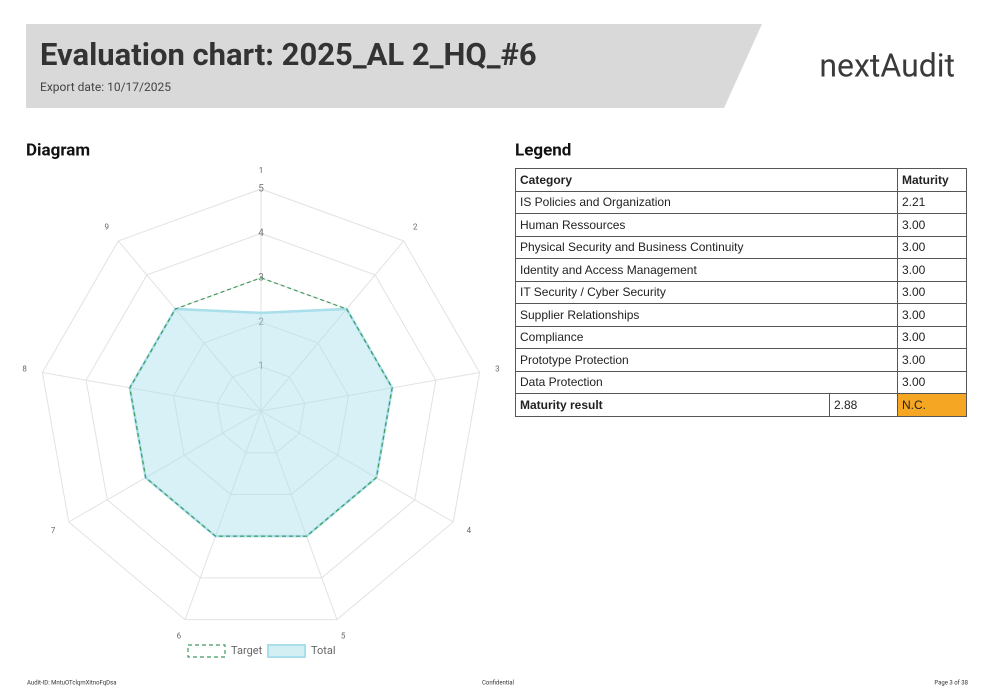 This screenshot has width=993, height=695. What do you see at coordinates (71, 683) in the screenshot?
I see `audit-id: Audit-ID: MntuOTclqmXitnoFqDsa` at bounding box center [71, 683].